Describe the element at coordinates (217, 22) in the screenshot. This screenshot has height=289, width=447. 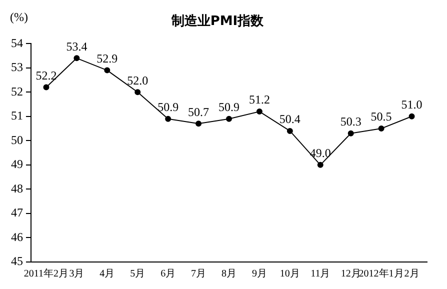
I see `chart-title: 制造业PMI指数` at that location.